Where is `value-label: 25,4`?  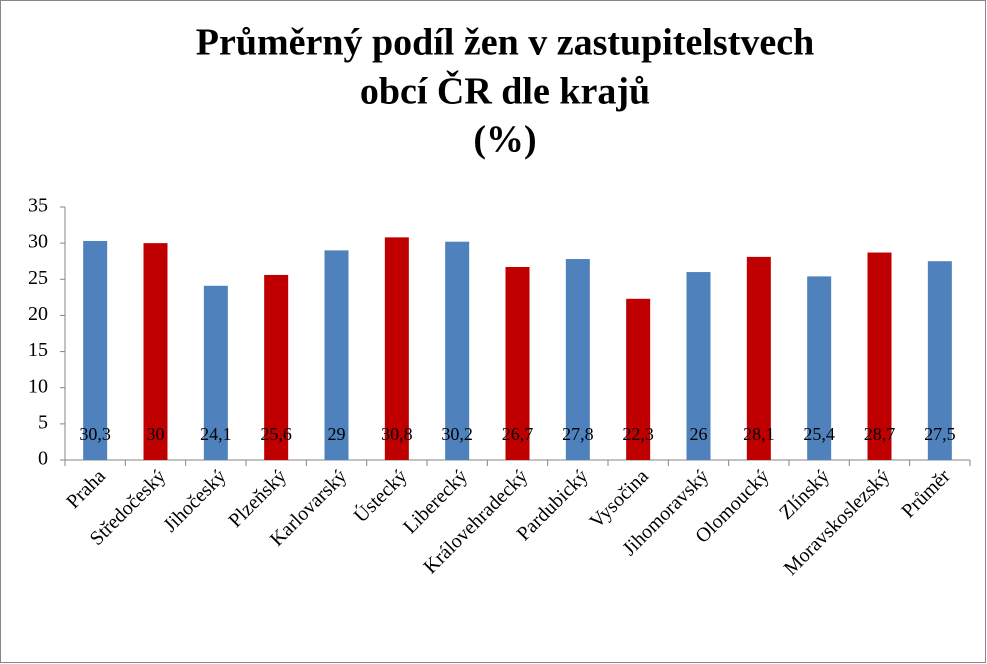
value-label: 25,4 is located at coordinates (819, 434).